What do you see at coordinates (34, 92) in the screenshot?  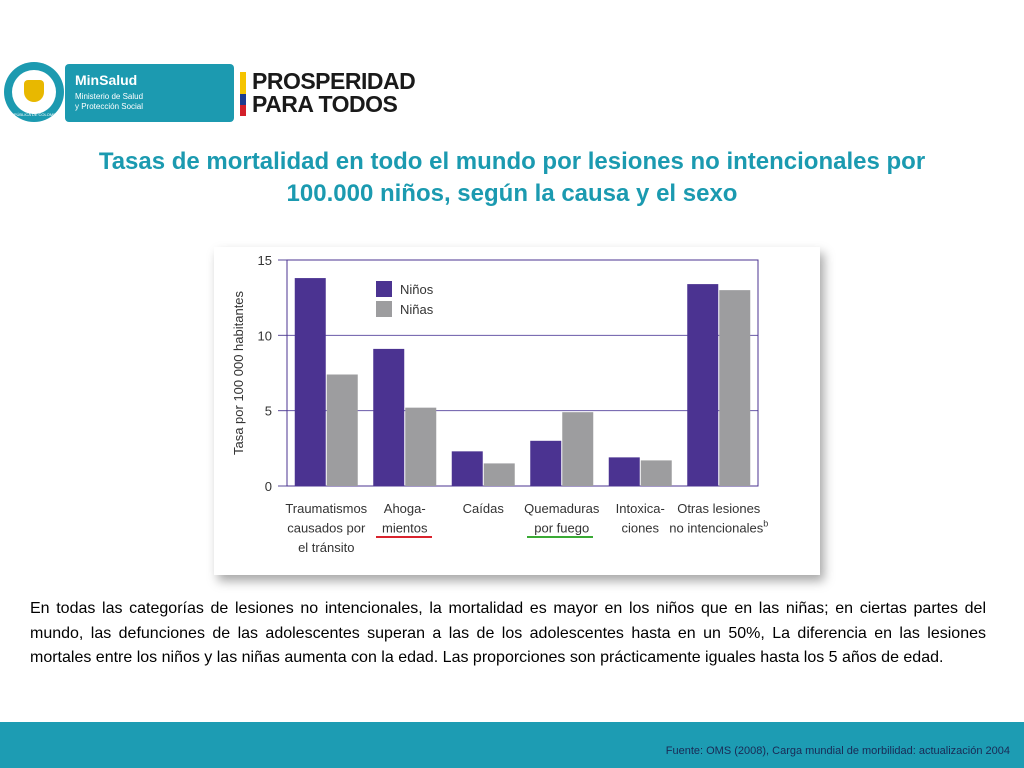 I see `logo: REPÚBLICA DE COLOMBIA` at bounding box center [34, 92].